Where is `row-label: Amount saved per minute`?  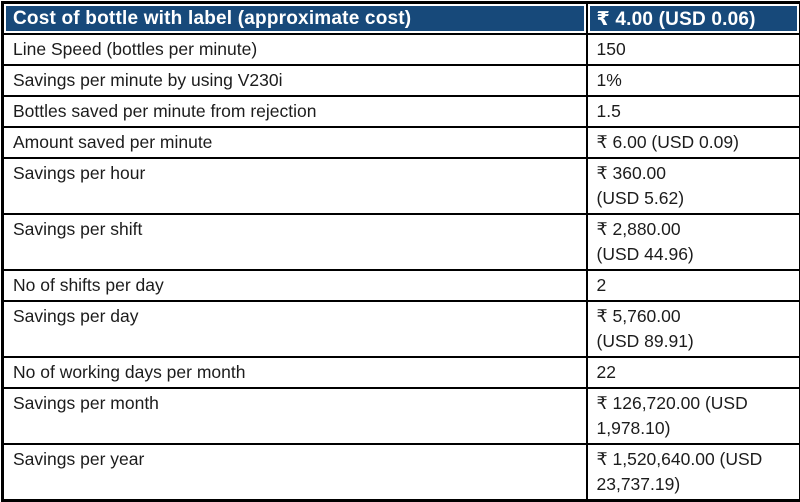 row-label: Amount saved per minute is located at coordinates (295, 142).